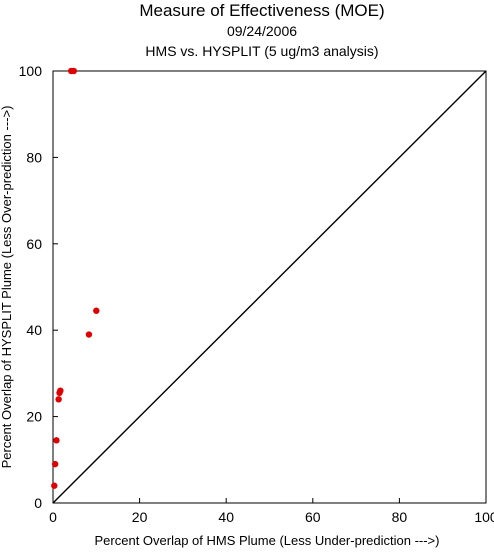 The image size is (494, 556). Describe the element at coordinates (226, 517) in the screenshot. I see `x-tick-label: 40` at that location.